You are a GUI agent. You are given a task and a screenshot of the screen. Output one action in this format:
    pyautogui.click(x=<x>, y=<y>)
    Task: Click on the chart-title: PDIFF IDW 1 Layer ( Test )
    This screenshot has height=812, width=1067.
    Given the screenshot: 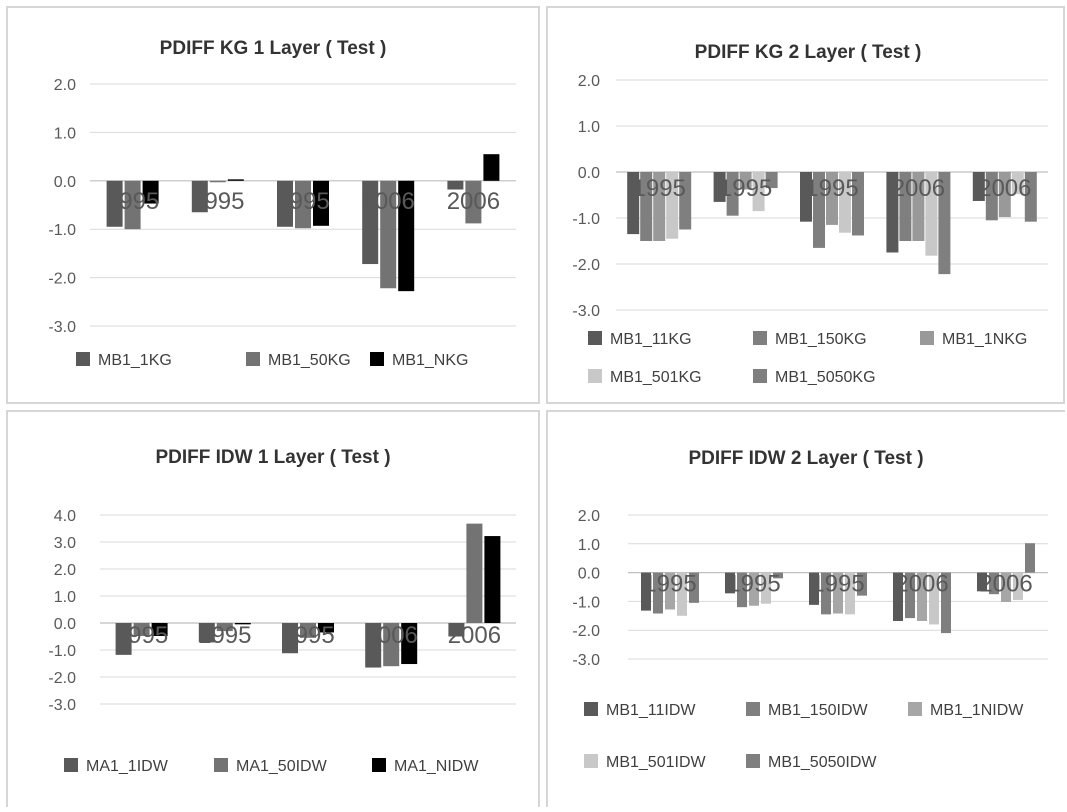 What is the action you would take?
    pyautogui.click(x=272, y=457)
    